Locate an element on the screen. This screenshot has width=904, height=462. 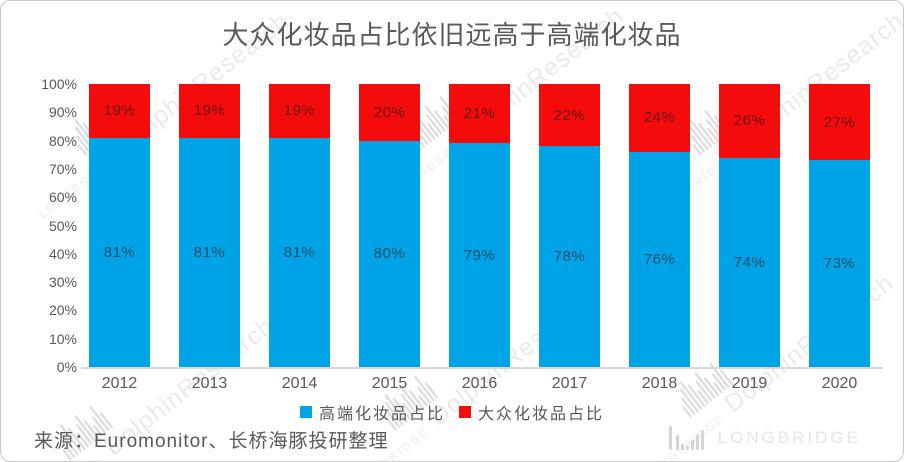
bar-segment-mass: 26% is located at coordinates (749, 121).